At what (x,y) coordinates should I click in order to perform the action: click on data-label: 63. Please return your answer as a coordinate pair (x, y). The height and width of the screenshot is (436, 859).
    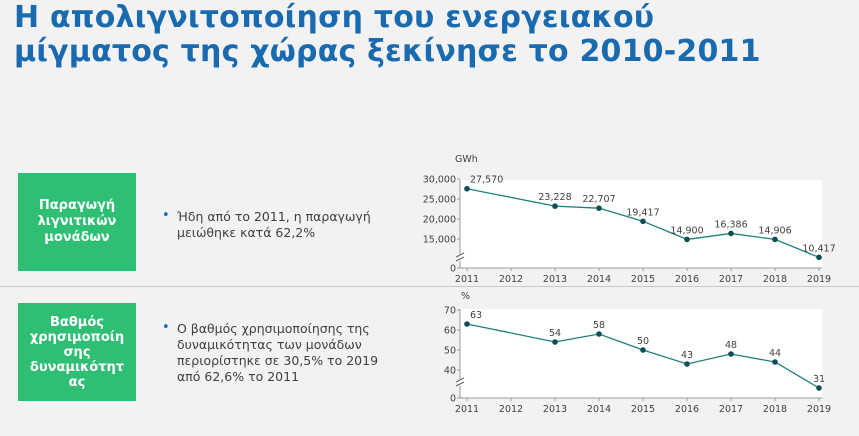
    Looking at the image, I should click on (476, 315).